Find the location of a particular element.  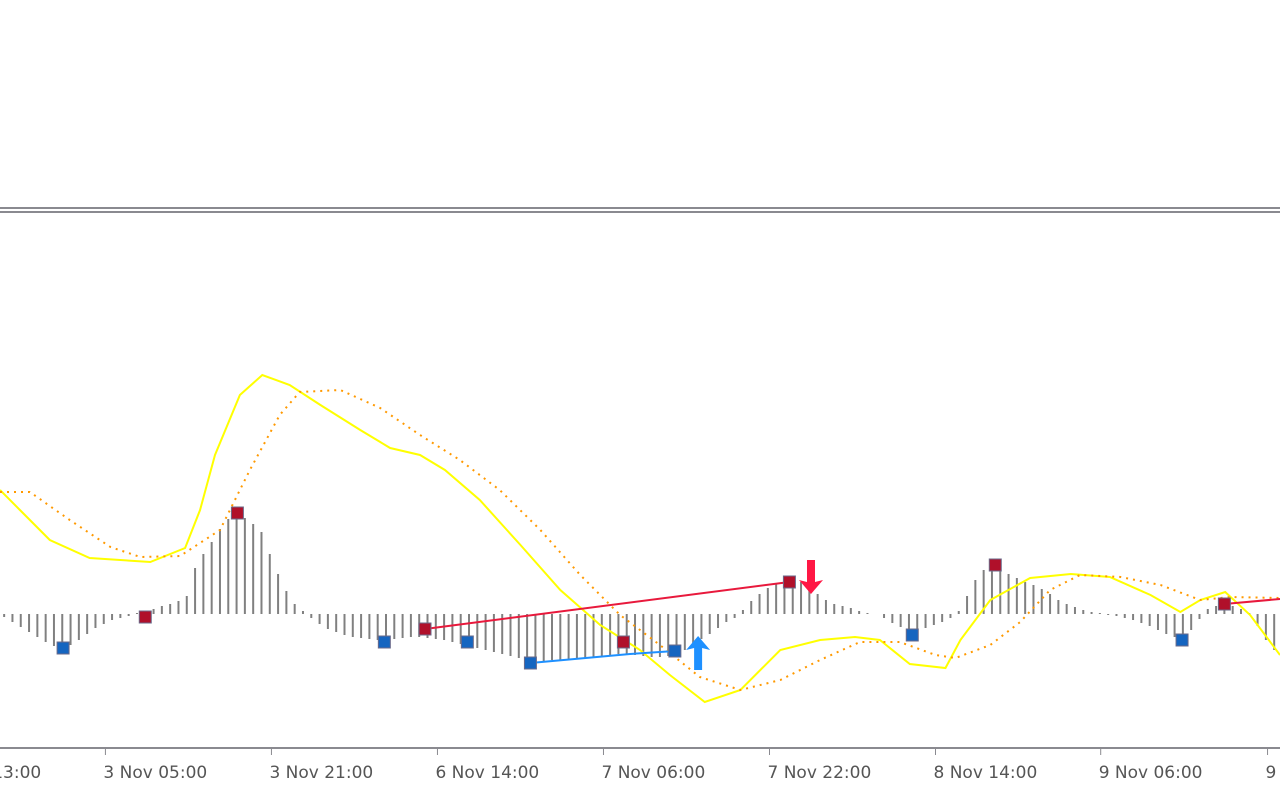

x-tick-label: 9 Nov 22:00 is located at coordinates (1273, 773).